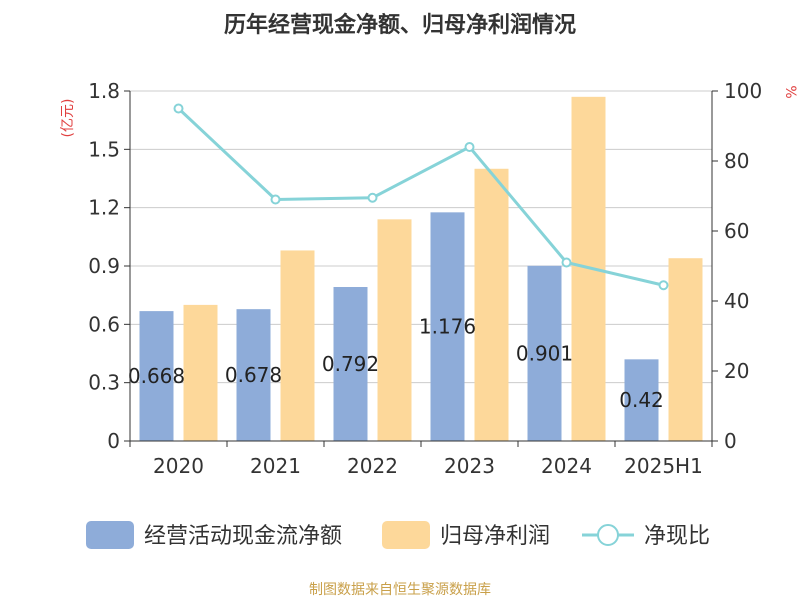 Image resolution: width=800 pixels, height=604 pixels. Describe the element at coordinates (243, 536) in the screenshot. I see `legend-label: 经营活动现金流净额` at that location.